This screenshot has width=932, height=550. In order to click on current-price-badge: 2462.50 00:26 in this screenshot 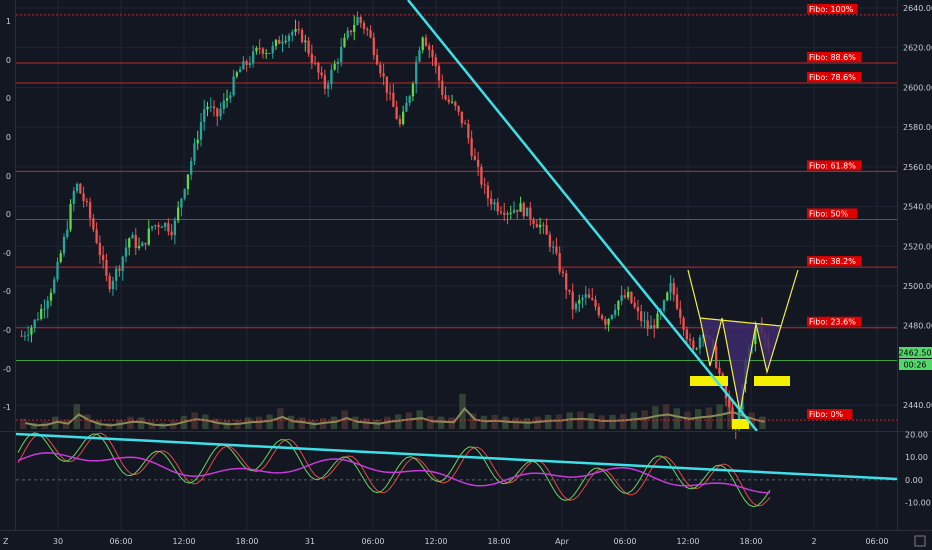, I will do `click(915, 358)`.